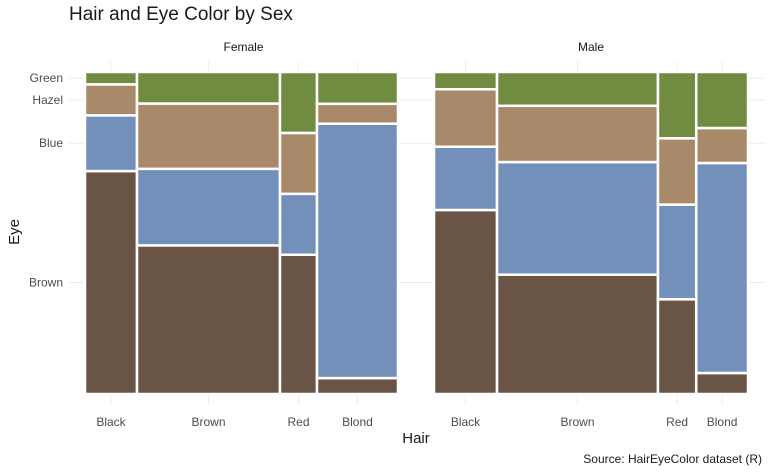 This screenshot has width=770, height=475. What do you see at coordinates (357, 113) in the screenshot?
I see `tile-female-blond-hazel` at bounding box center [357, 113].